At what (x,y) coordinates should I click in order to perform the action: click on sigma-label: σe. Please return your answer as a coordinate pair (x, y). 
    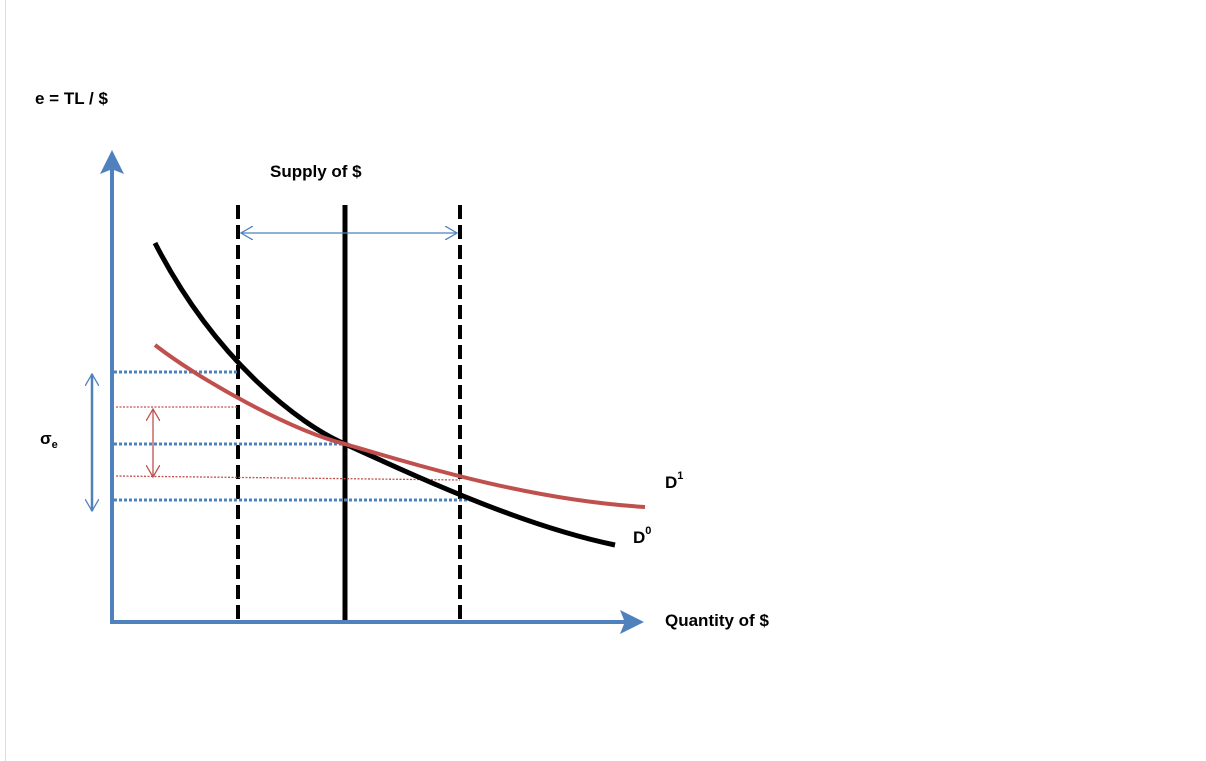
    Looking at the image, I should click on (49, 440).